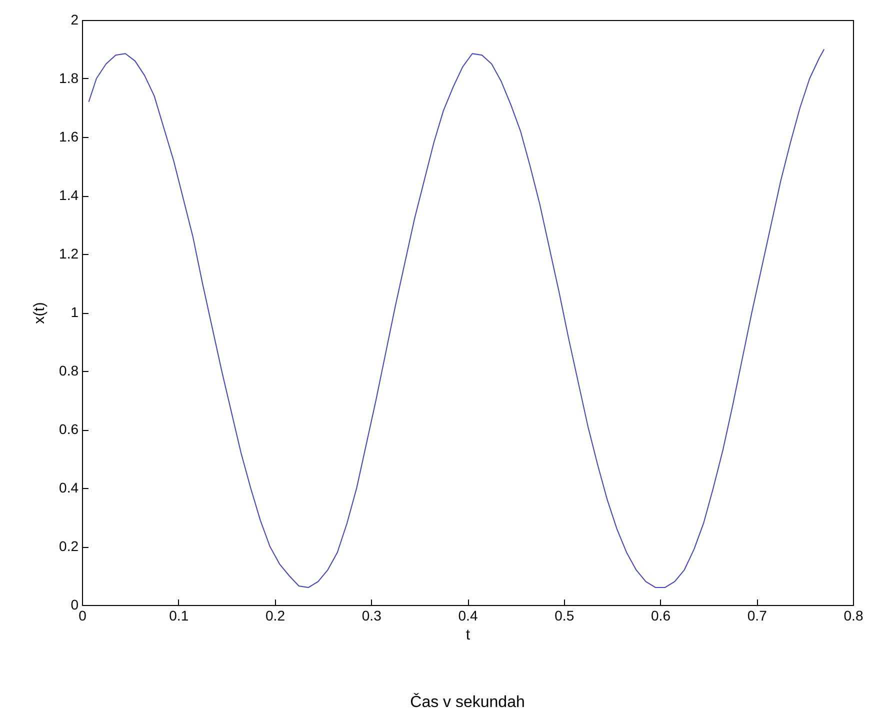 The width and height of the screenshot is (875, 716). I want to click on y-axis-title: x(t), so click(39, 313).